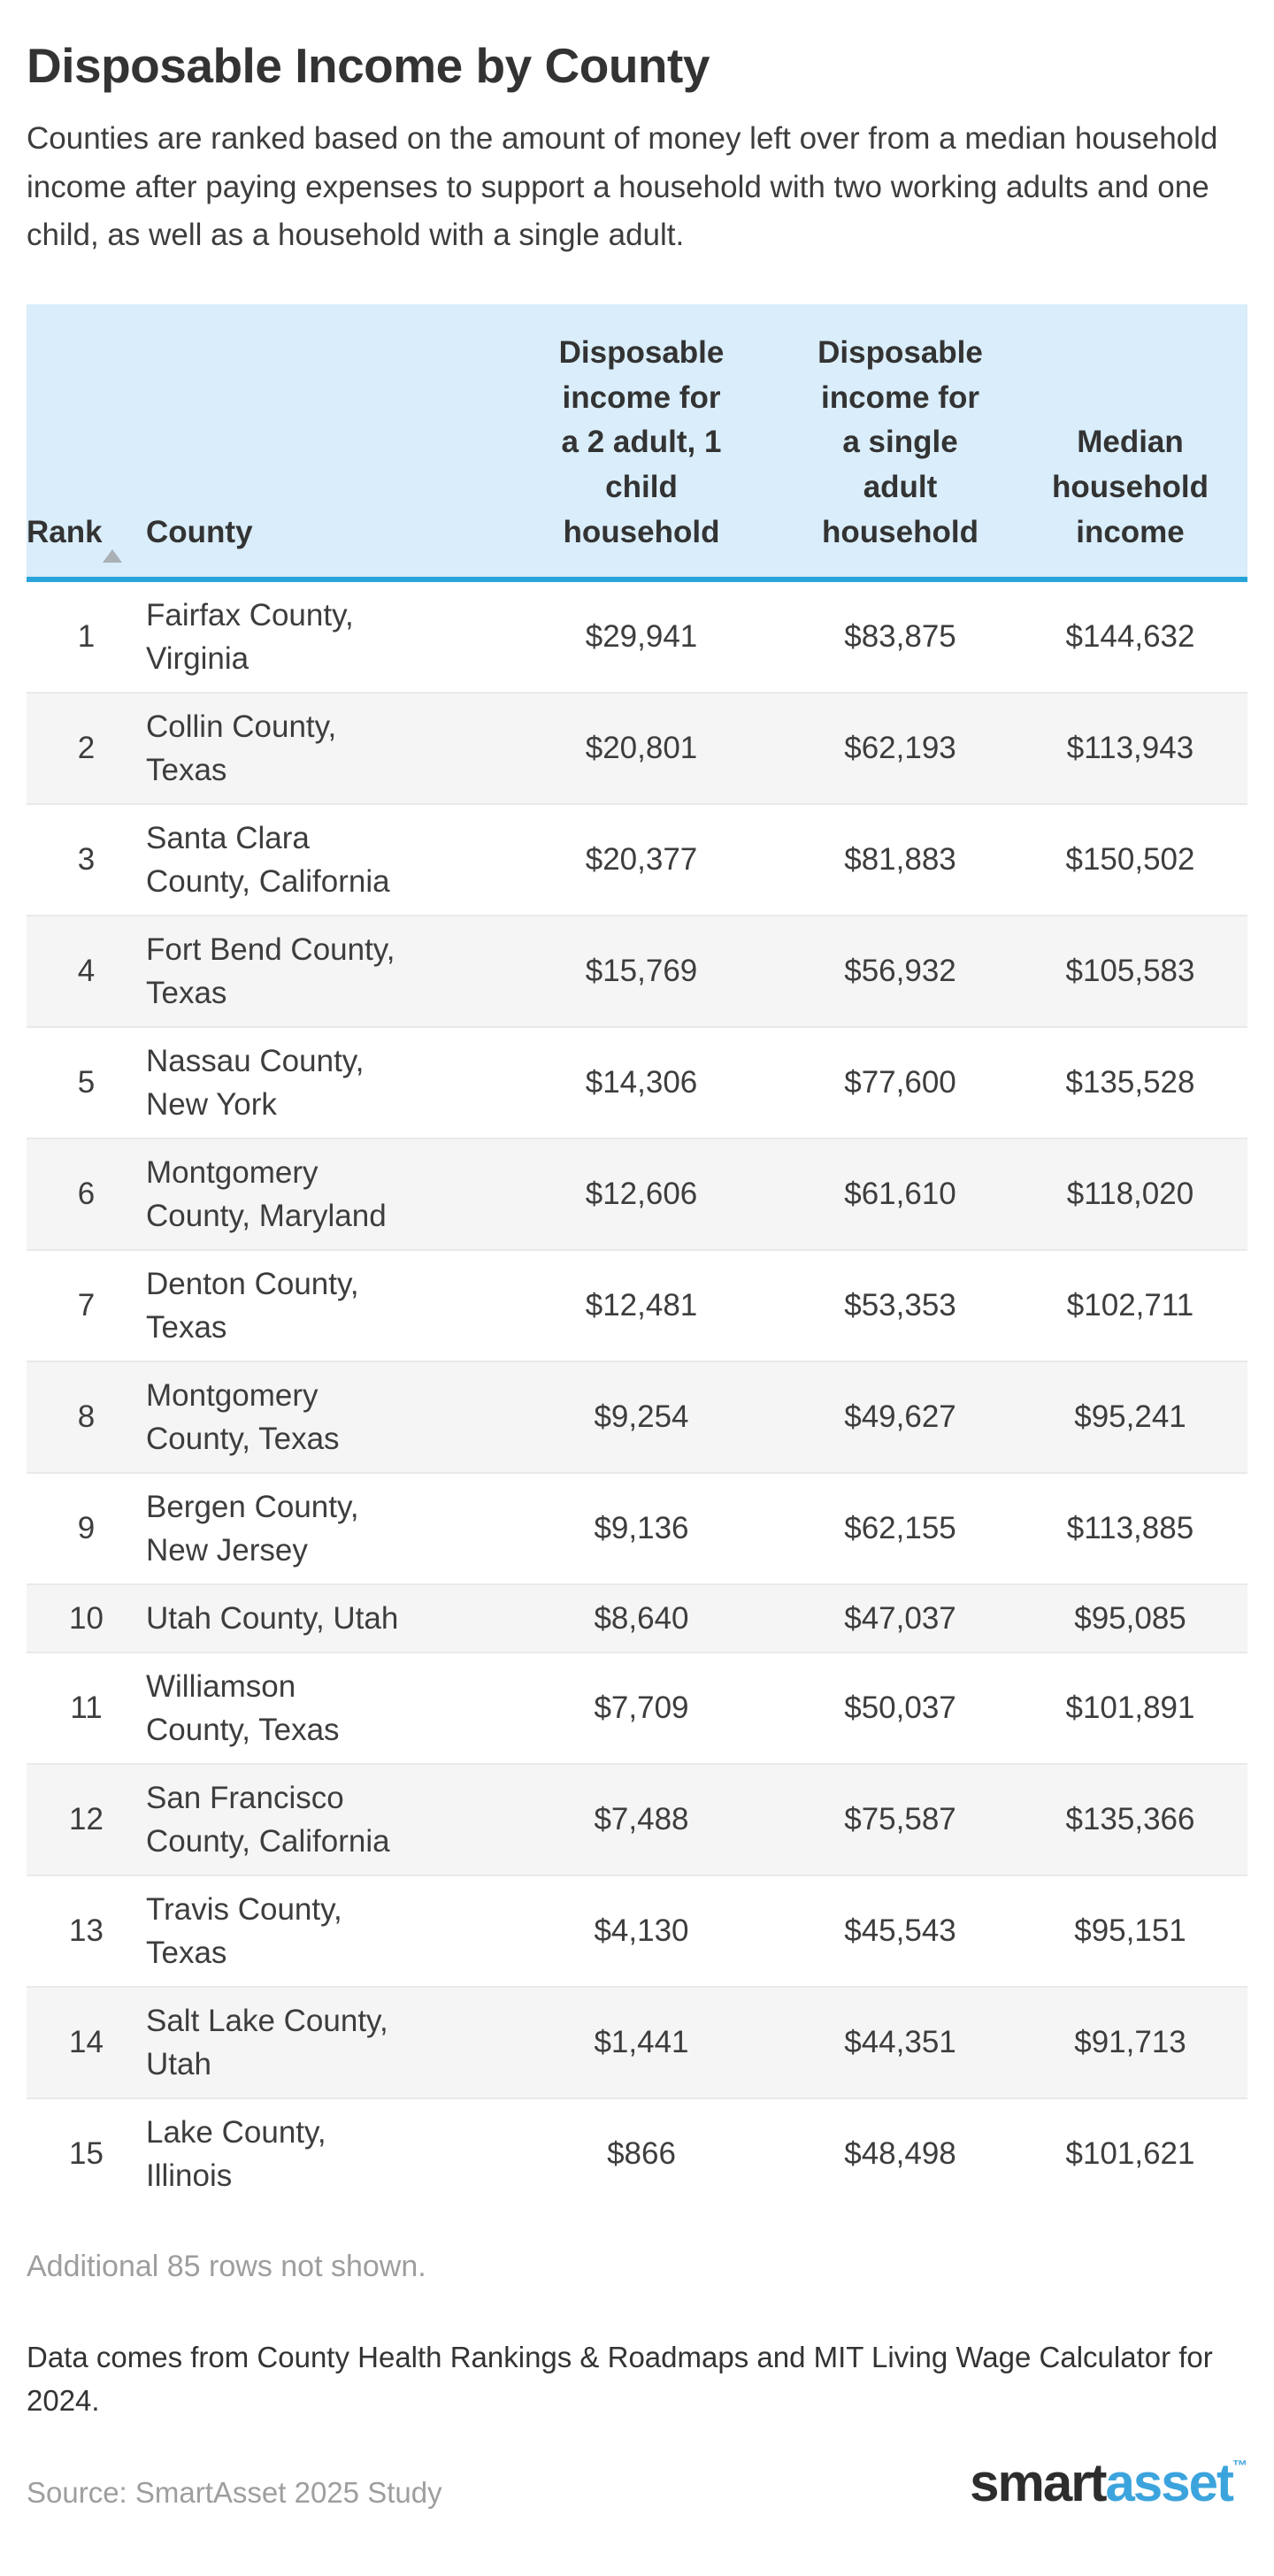 The width and height of the screenshot is (1274, 2576). What do you see at coordinates (641, 1617) in the screenshot?
I see `disposable-2a1c-cell: $8,640` at bounding box center [641, 1617].